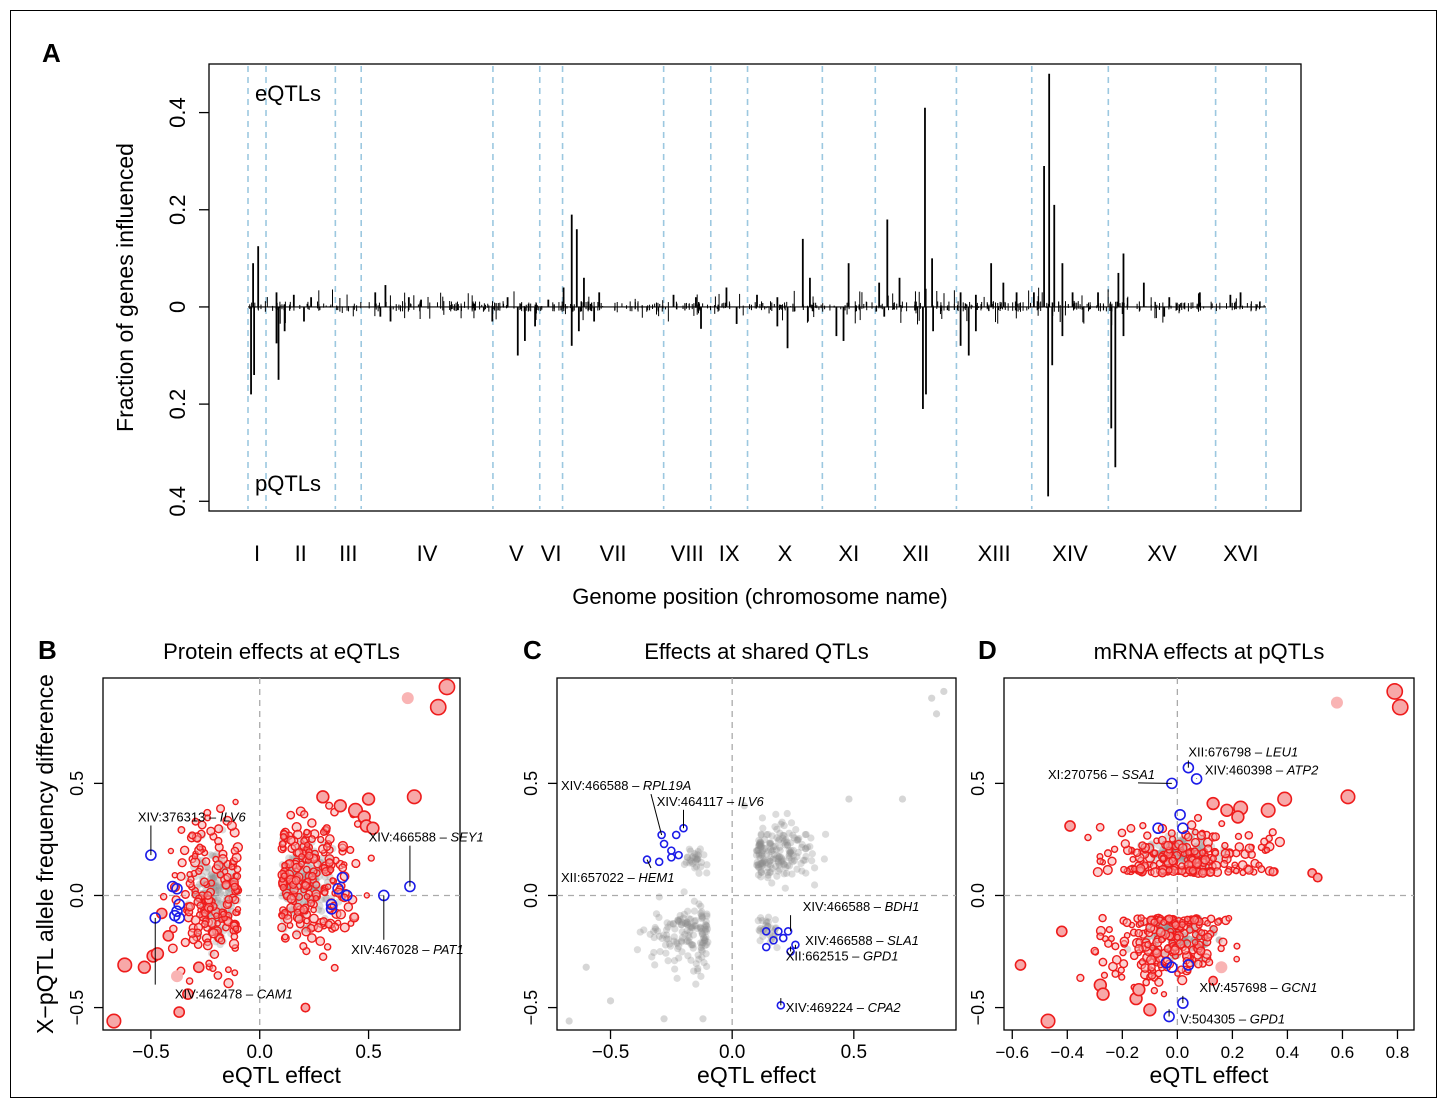  Describe the element at coordinates (1101, 774) in the screenshot. I see `annotation-label: XI:270756 – SSA1` at that location.